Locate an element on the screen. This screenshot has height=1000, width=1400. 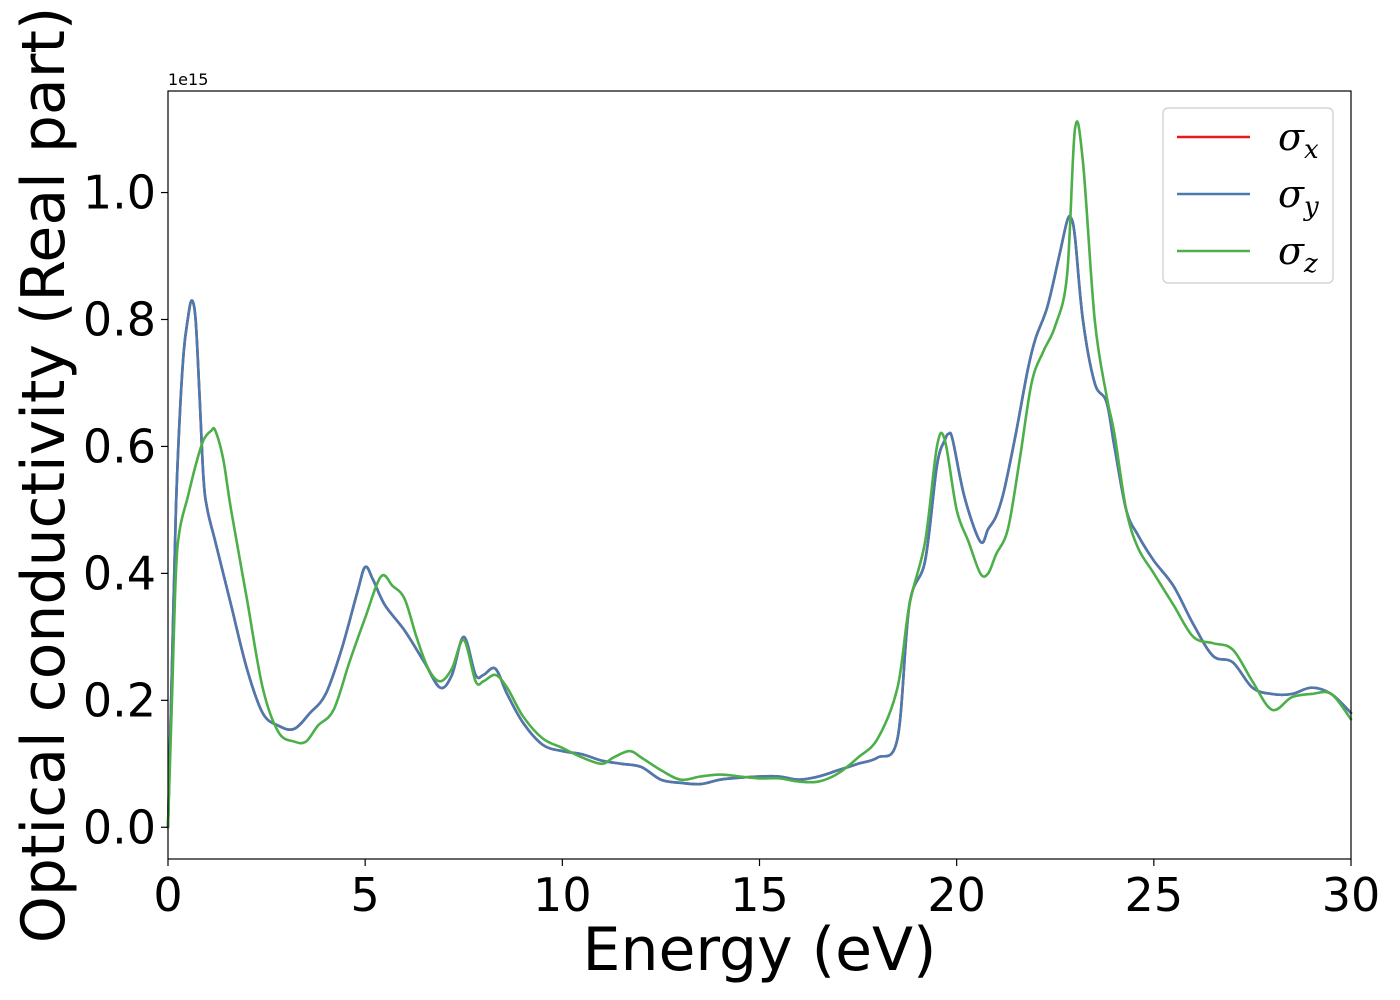
y-tick-label: 0.8 is located at coordinates (119, 319).